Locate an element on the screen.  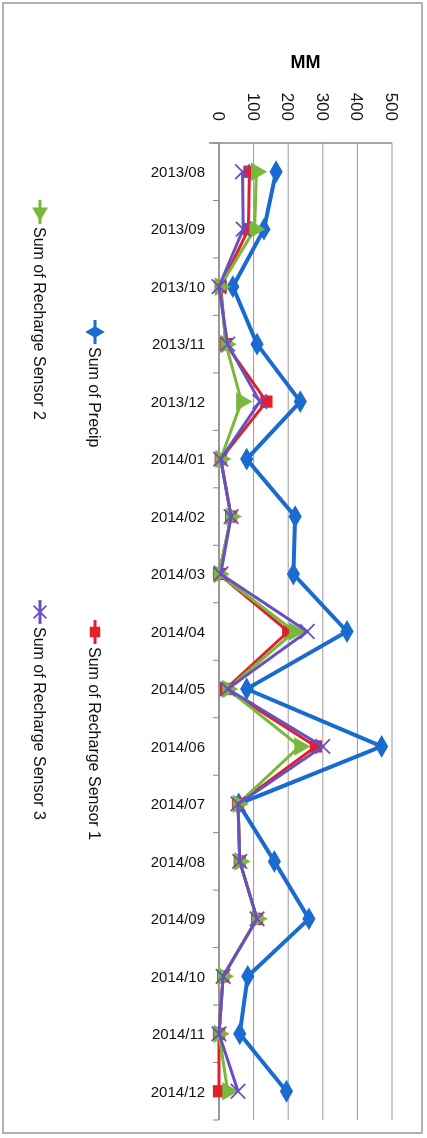
y-tick-label: 2014/07 is located at coordinates (177, 804).